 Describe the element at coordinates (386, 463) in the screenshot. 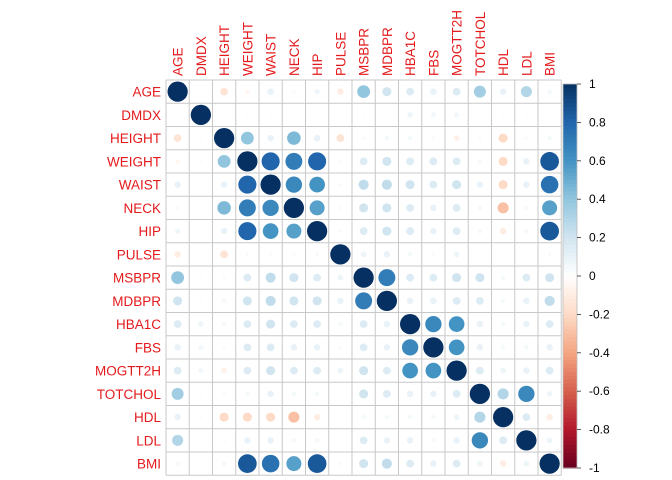

I see `corr-circle-bmi-mdbpr` at that location.